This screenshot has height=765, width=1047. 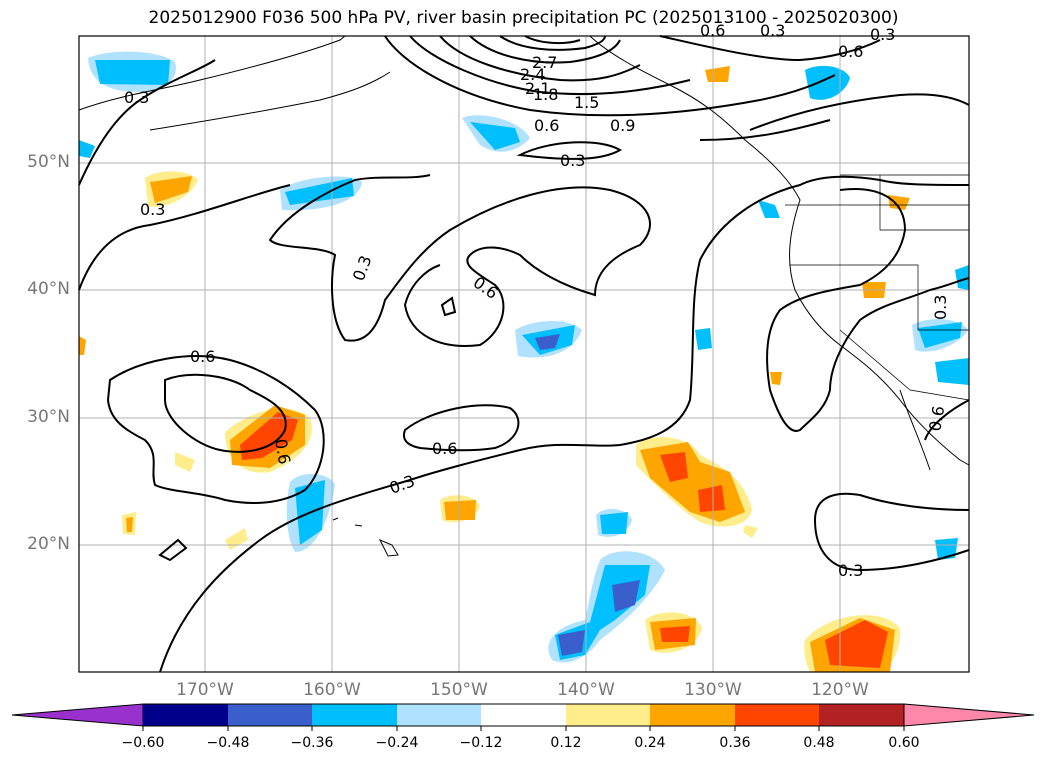 I want to click on colorbar-tick-label: −0.48, so click(x=228, y=743).